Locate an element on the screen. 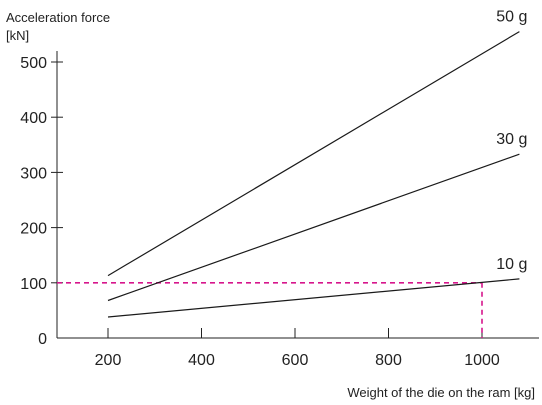 The image size is (542, 405). x-tick-label-600: 600 is located at coordinates (295, 360).